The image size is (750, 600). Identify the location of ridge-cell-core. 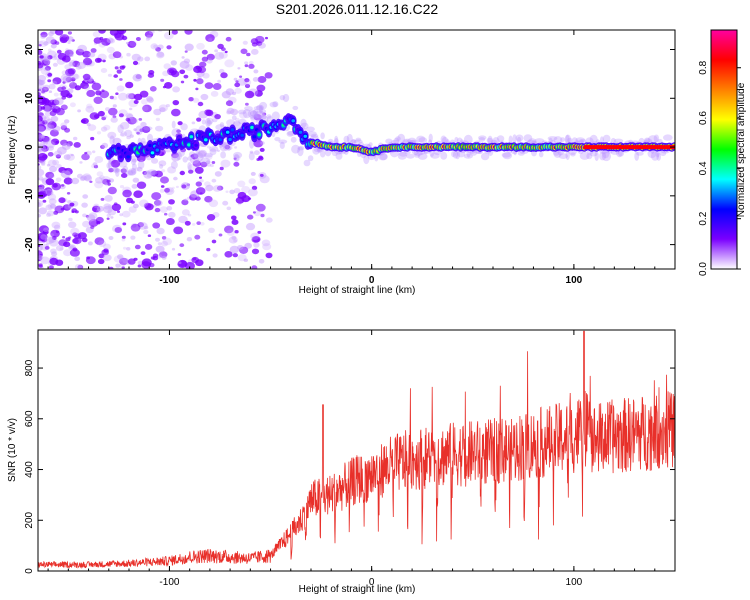
(293, 121).